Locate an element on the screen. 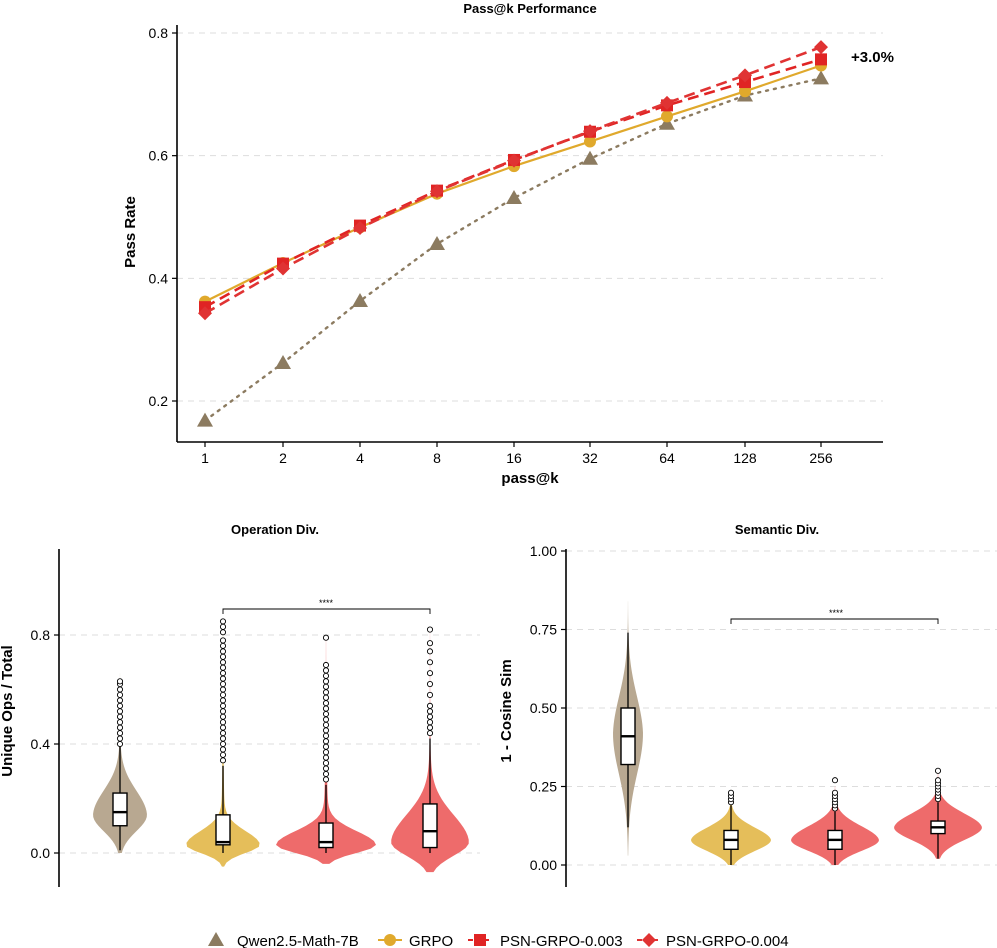 The height and width of the screenshot is (948, 997). legend-item-grpo: GRPO is located at coordinates (415, 940).